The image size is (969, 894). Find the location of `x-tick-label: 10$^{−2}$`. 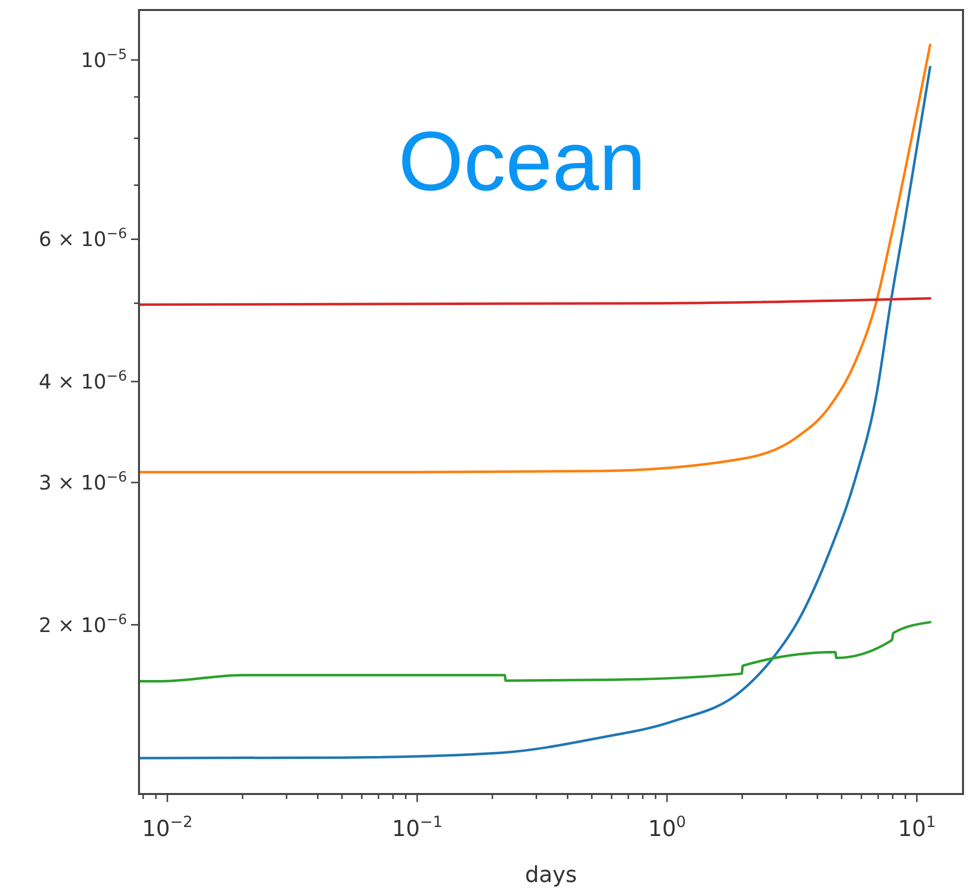

x-tick-label: 10$^{−2}$ is located at coordinates (167, 827).